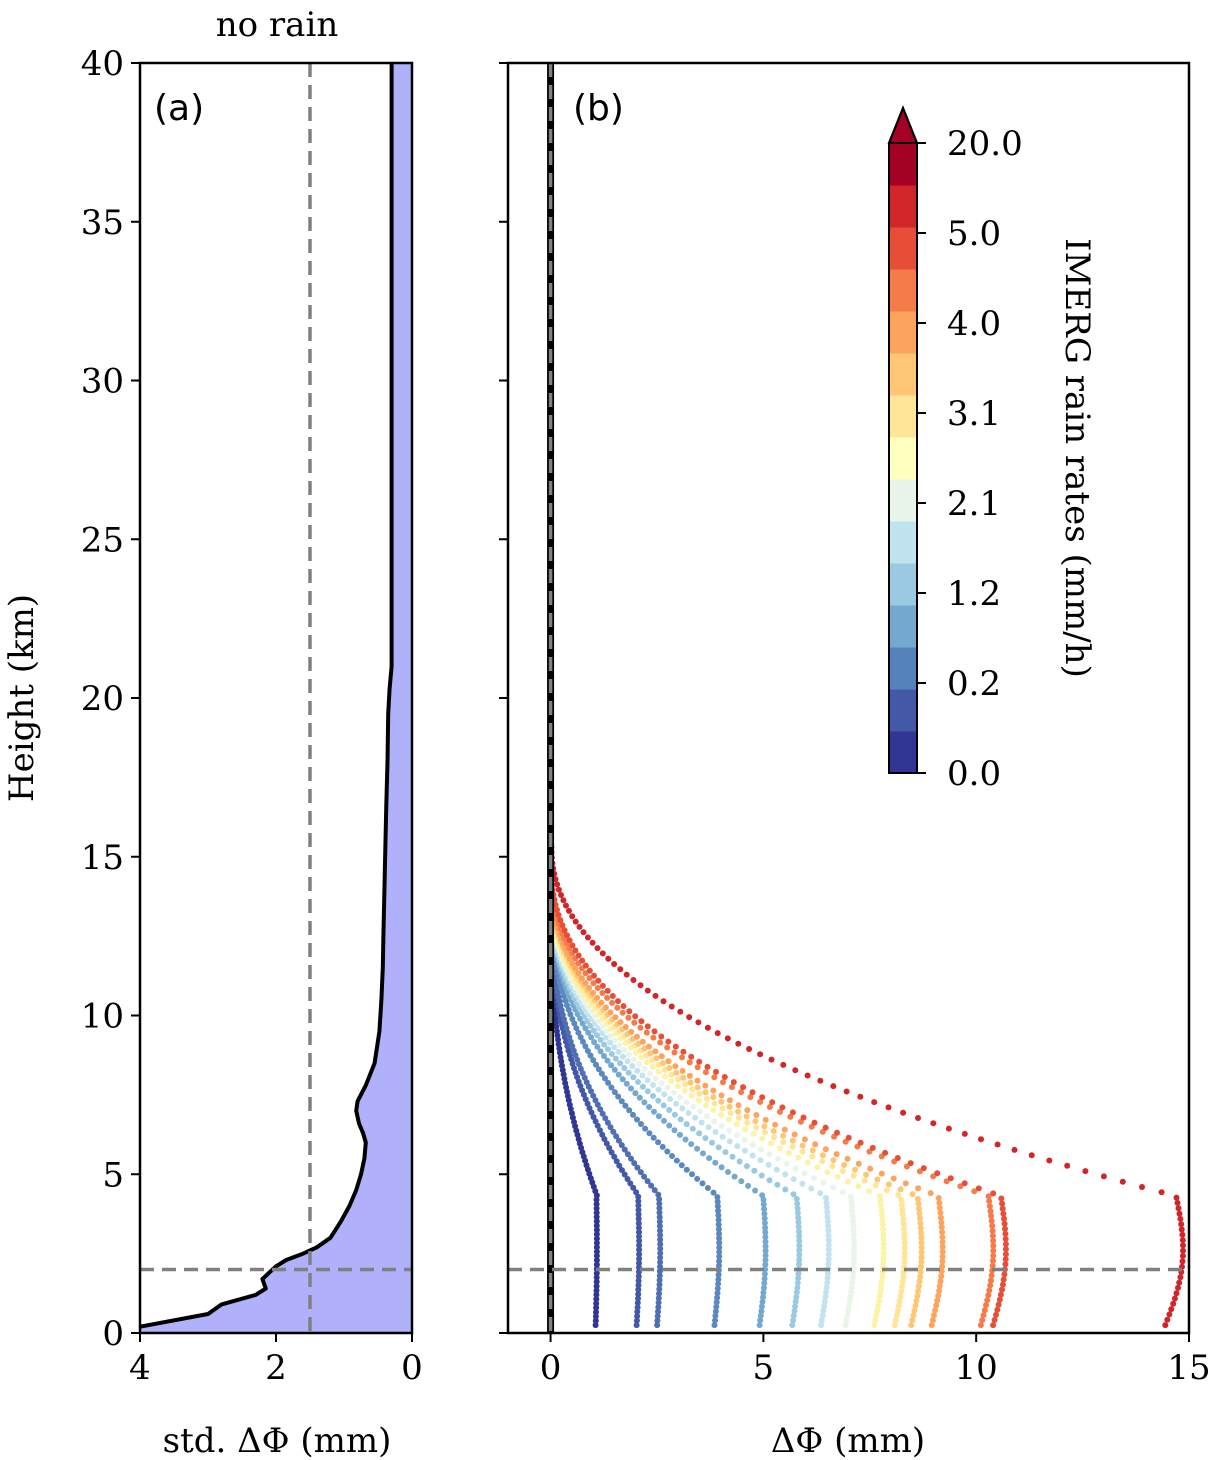 The width and height of the screenshot is (1209, 1460). What do you see at coordinates (276, 1368) in the screenshot?
I see `x-tick-label: 2` at bounding box center [276, 1368].